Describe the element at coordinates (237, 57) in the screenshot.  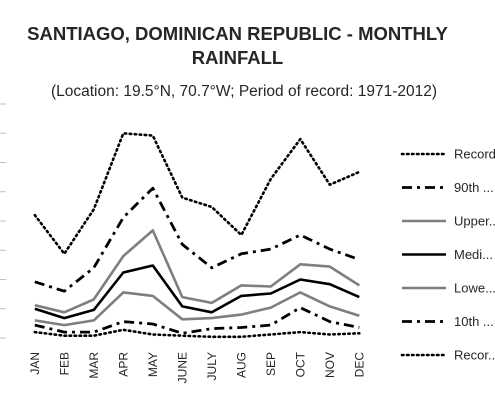
I see `chart-title-line2: RAINFALL` at that location.